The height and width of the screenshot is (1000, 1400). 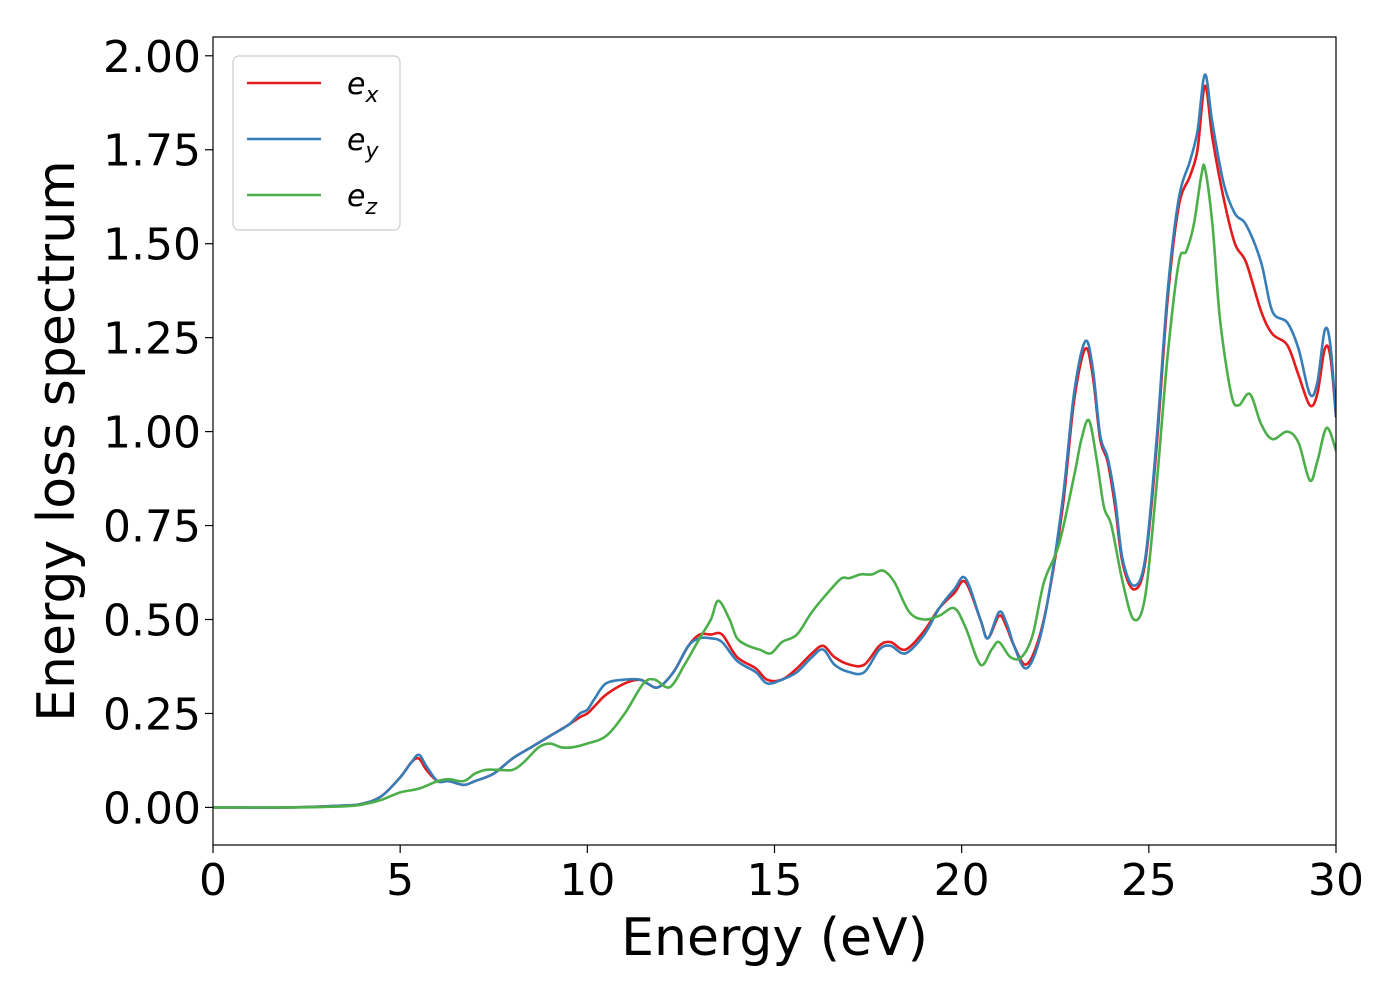 What do you see at coordinates (152, 714) in the screenshot?
I see `y-tick-label: 0.25` at bounding box center [152, 714].